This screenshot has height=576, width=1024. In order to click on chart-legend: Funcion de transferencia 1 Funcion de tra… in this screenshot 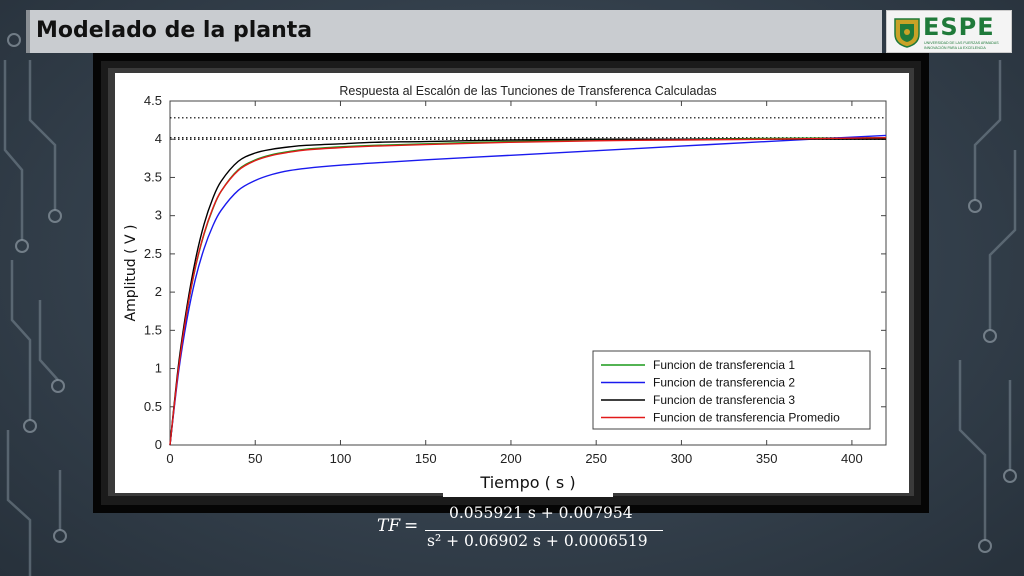, I will do `click(731, 390)`.